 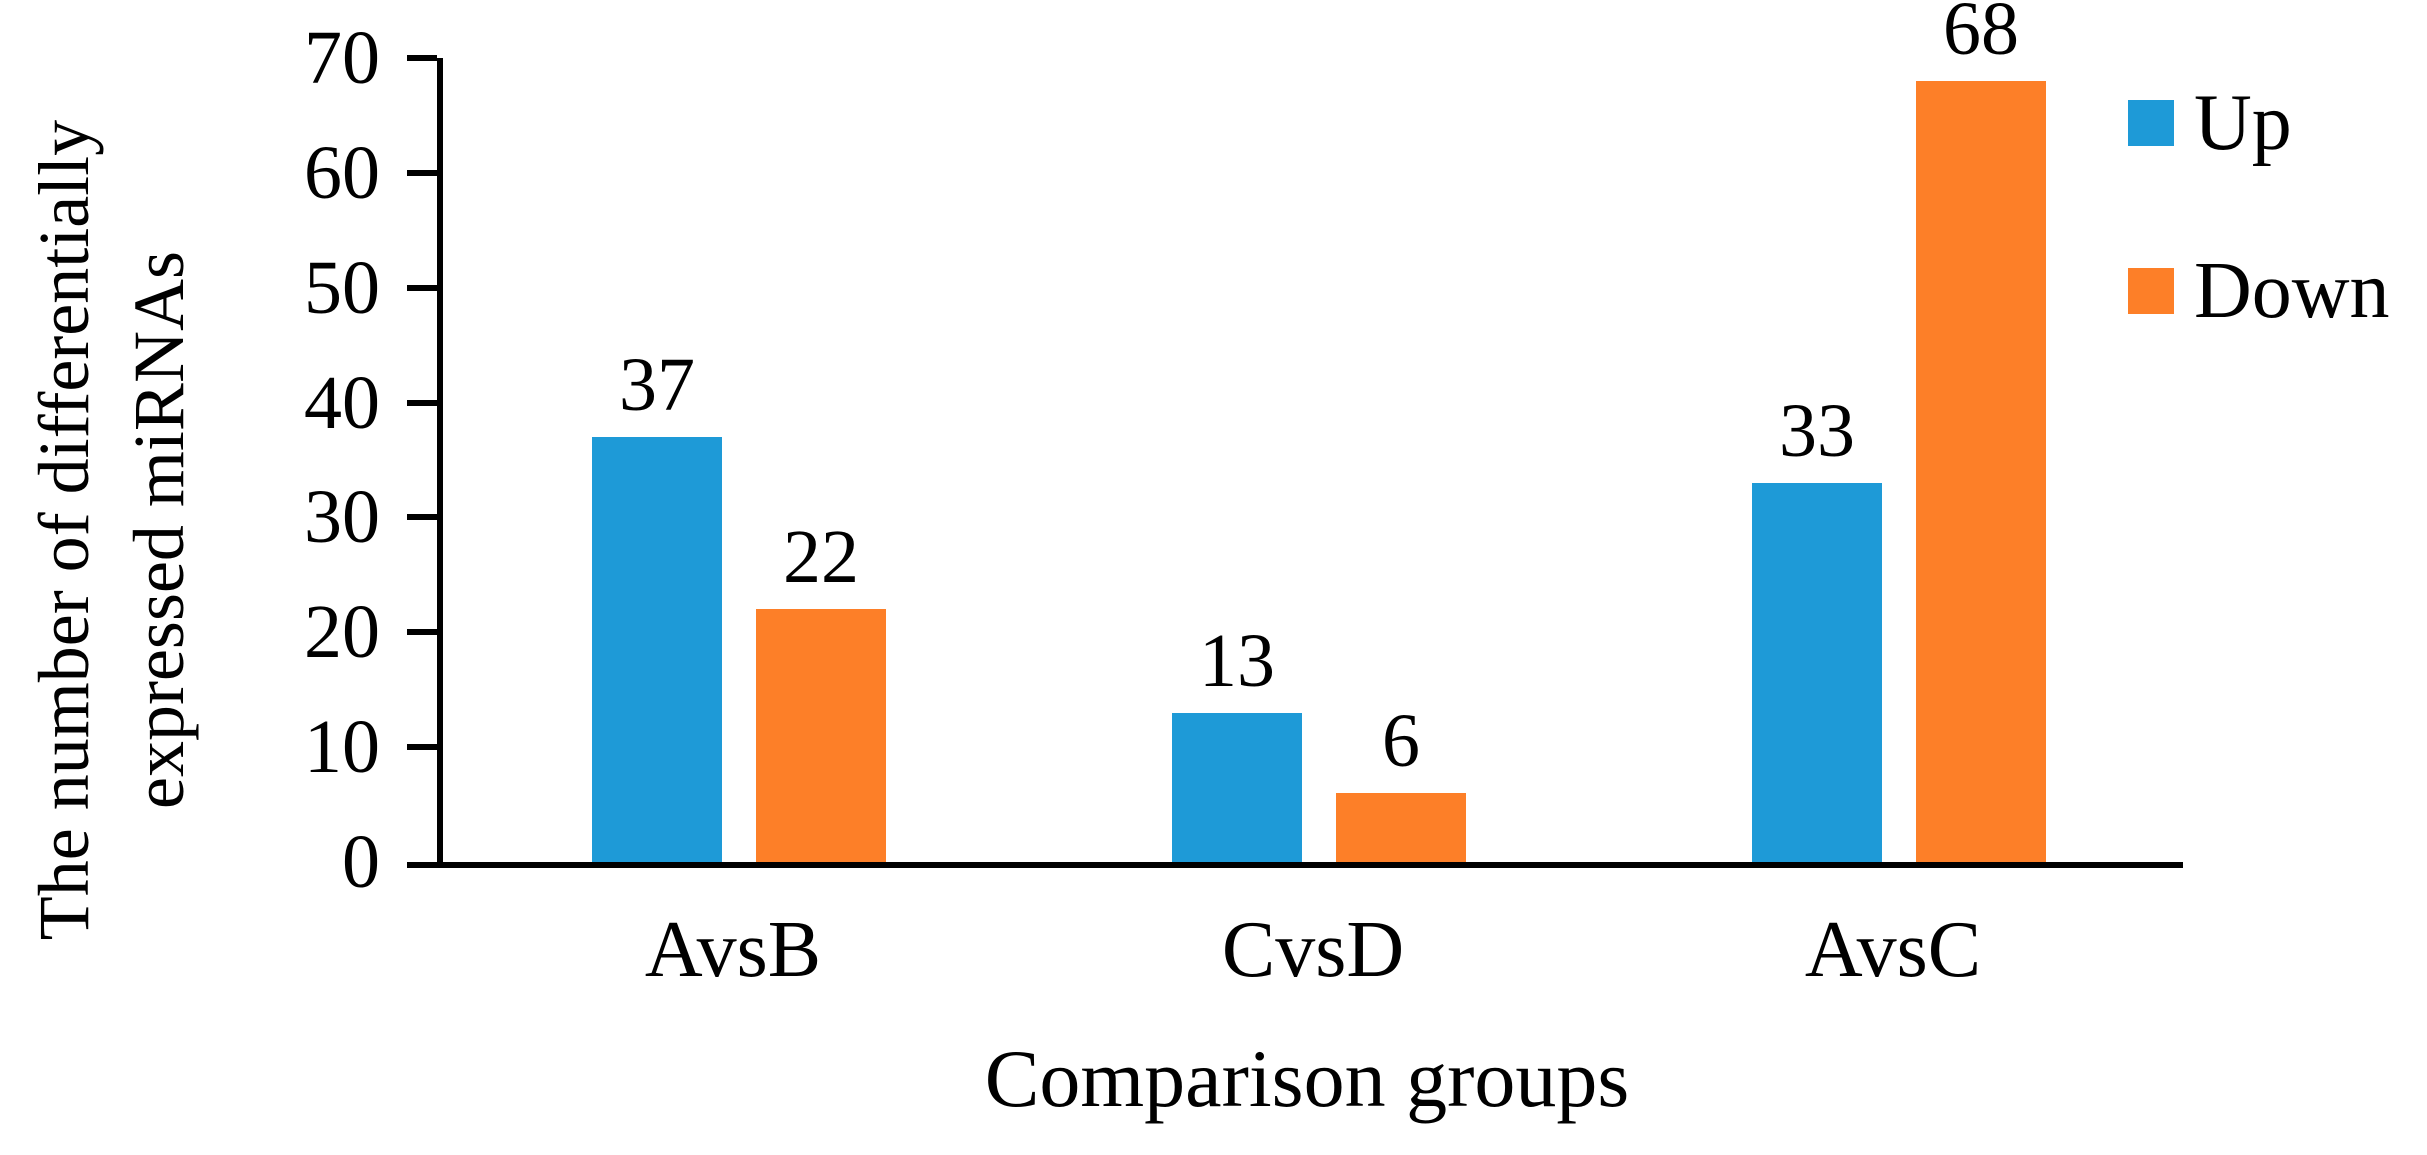 I want to click on bar-up-AvsB, so click(x=657, y=649).